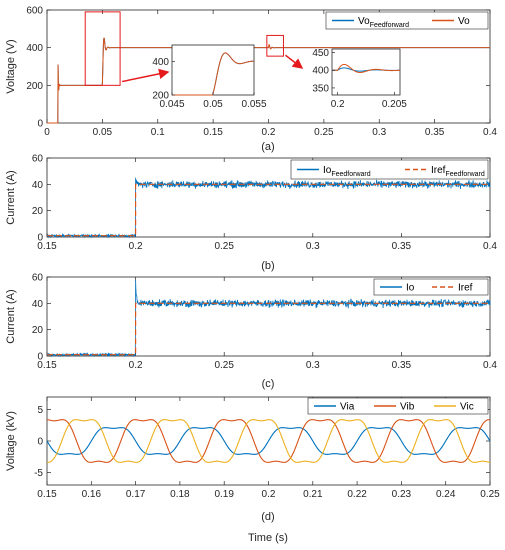 Image resolution: width=505 pixels, height=550 pixels. I want to click on inset-y-tick-label: 450, so click(320, 53).